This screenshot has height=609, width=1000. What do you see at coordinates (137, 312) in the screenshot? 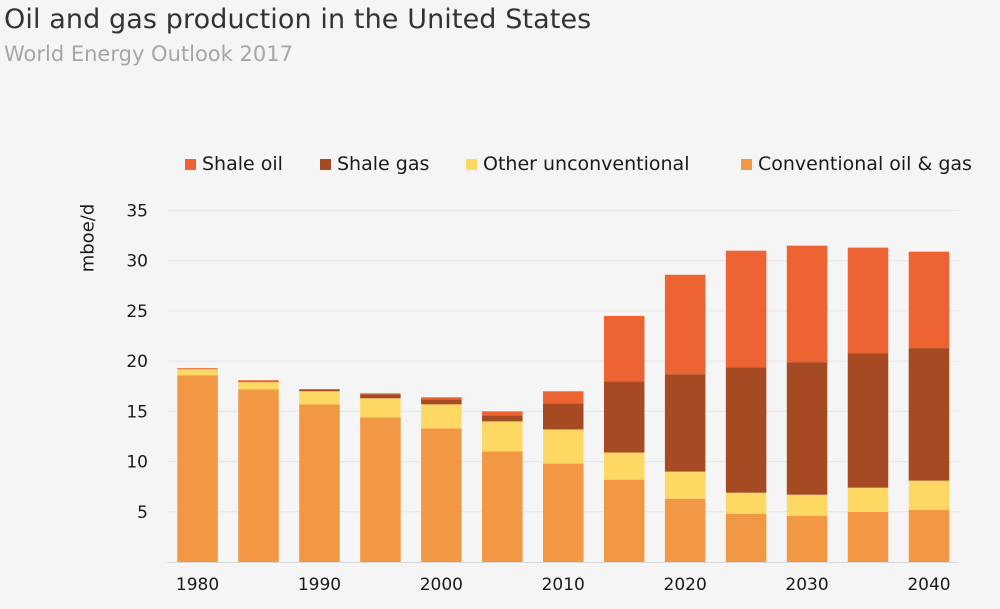
I see `y-tick-label: 25` at bounding box center [137, 312].